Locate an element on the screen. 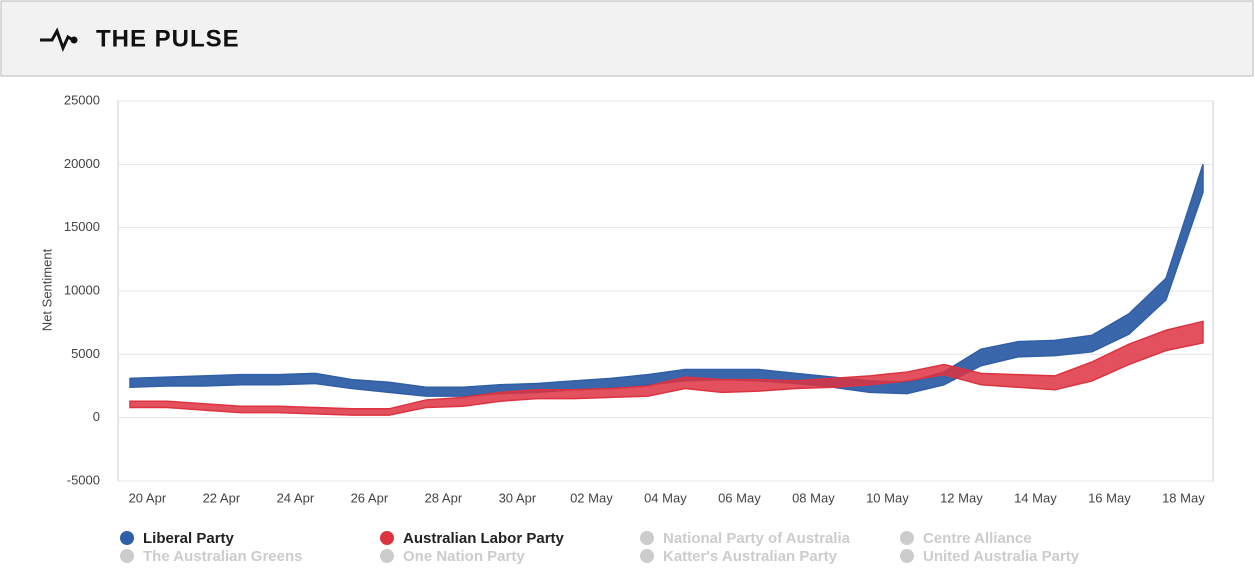 The image size is (1255, 575). x-tick-label: 12 May is located at coordinates (961, 497).